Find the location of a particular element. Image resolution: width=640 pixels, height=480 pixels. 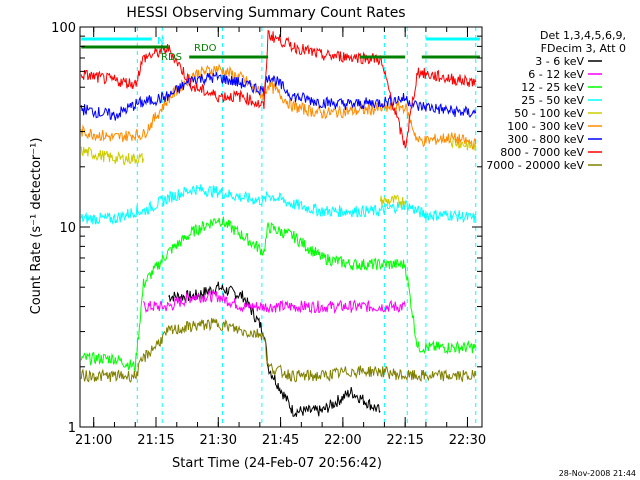

legend-label-0: 3 - 6 keV is located at coordinates (559, 61).